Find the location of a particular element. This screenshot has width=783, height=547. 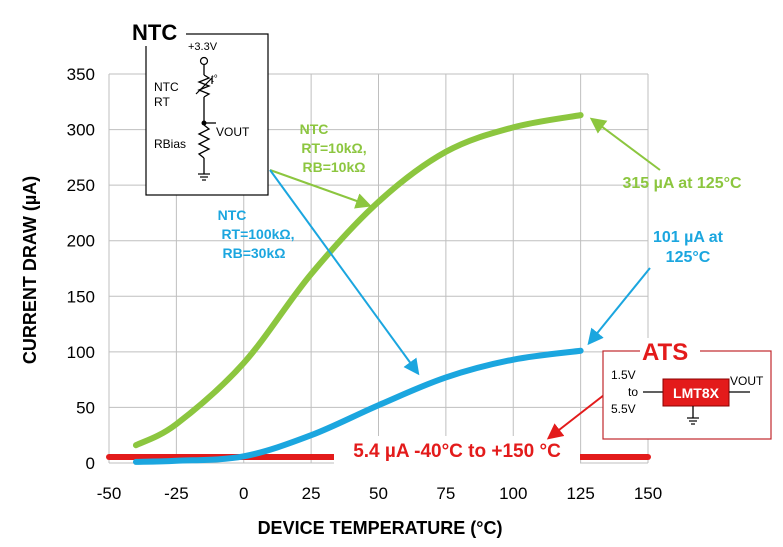

ats-note: 5.4 µA -40°C to +150 °C is located at coordinates (457, 451).